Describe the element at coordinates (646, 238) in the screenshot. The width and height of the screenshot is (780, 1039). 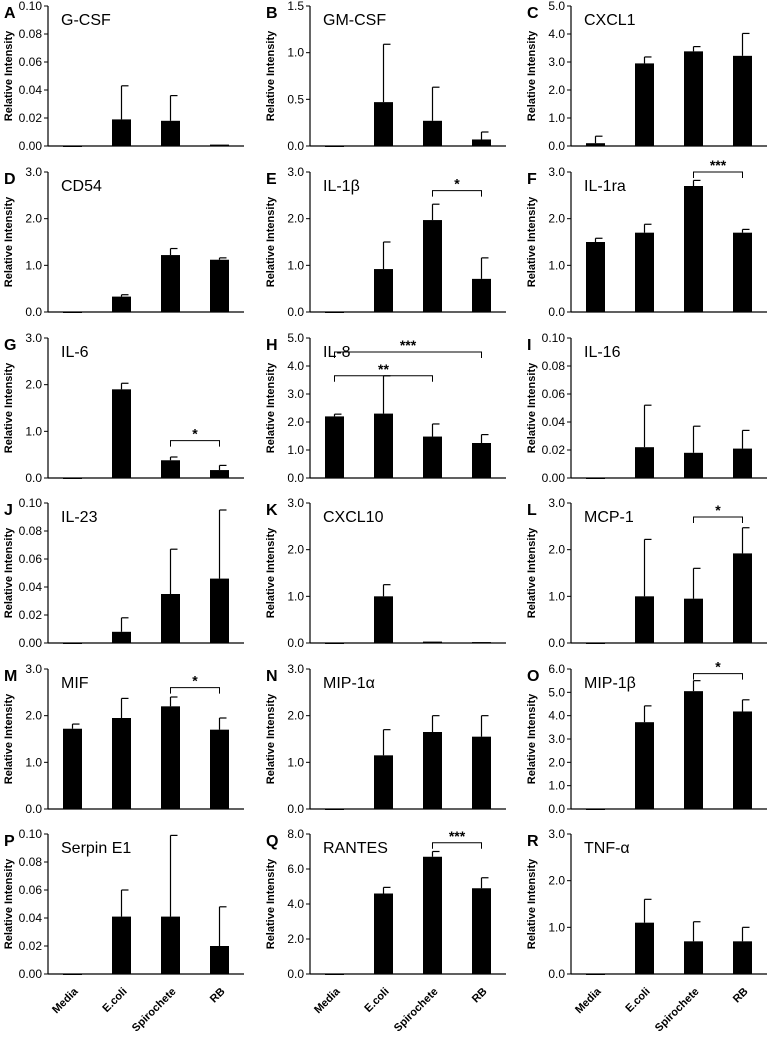
I see `panel-f-il-1ra: F IL-1ra Relative Intensity 0.0 1.0 2.0 3.0 ***` at that location.